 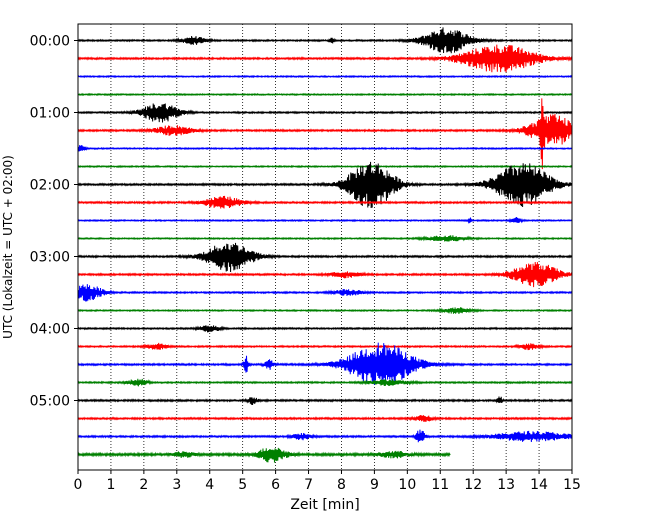 What do you see at coordinates (50, 114) in the screenshot?
I see `y-tick-label: 01:00` at bounding box center [50, 114].